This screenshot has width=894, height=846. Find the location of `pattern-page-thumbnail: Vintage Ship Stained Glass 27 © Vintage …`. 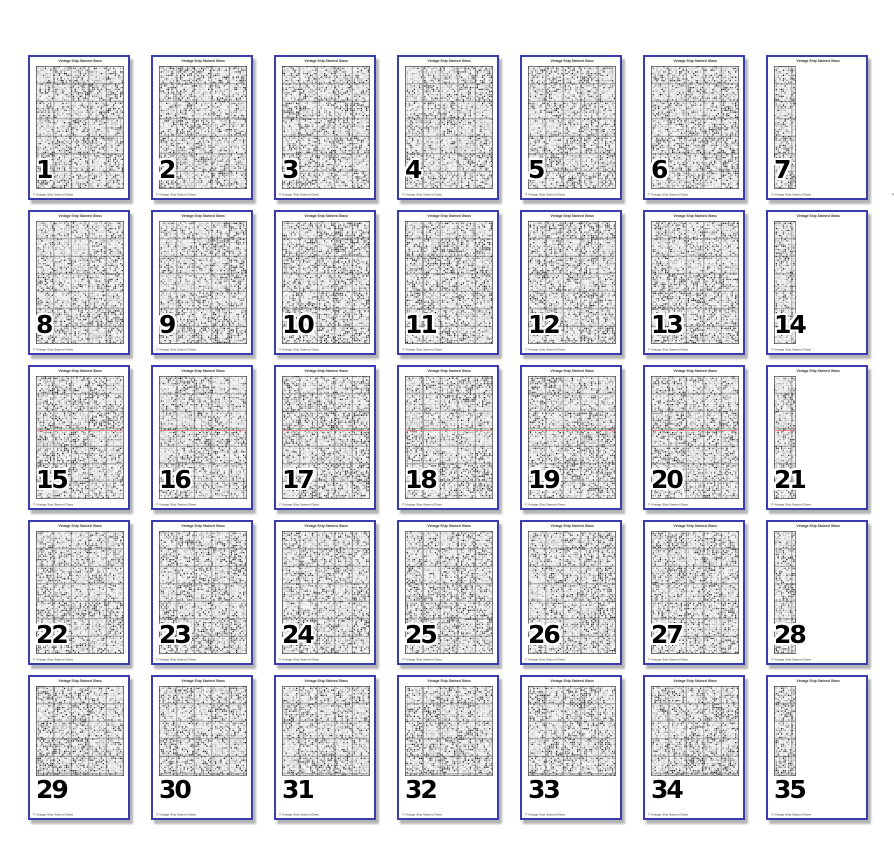

pattern-page-thumbnail: Vintage Ship Stained Glass 27 © Vintage … is located at coordinates (713, 592).